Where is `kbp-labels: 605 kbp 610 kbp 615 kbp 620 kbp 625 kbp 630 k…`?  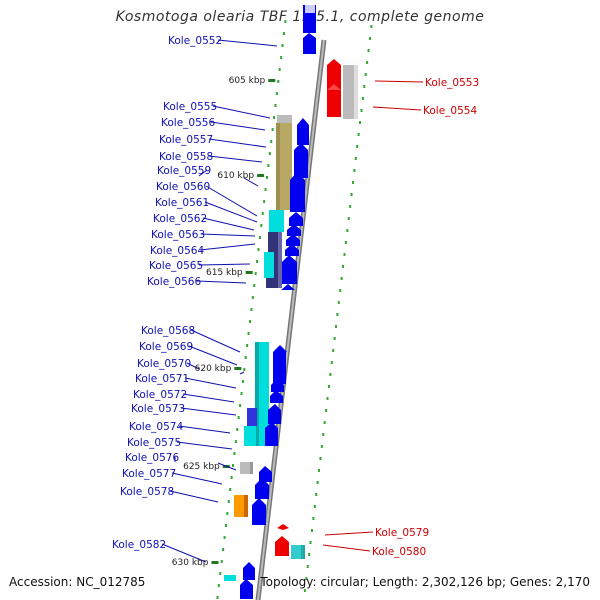 kbp-labels: 605 kbp 610 kbp 615 kbp 620 kbp 625 kbp 630 k… is located at coordinates (219, 322).